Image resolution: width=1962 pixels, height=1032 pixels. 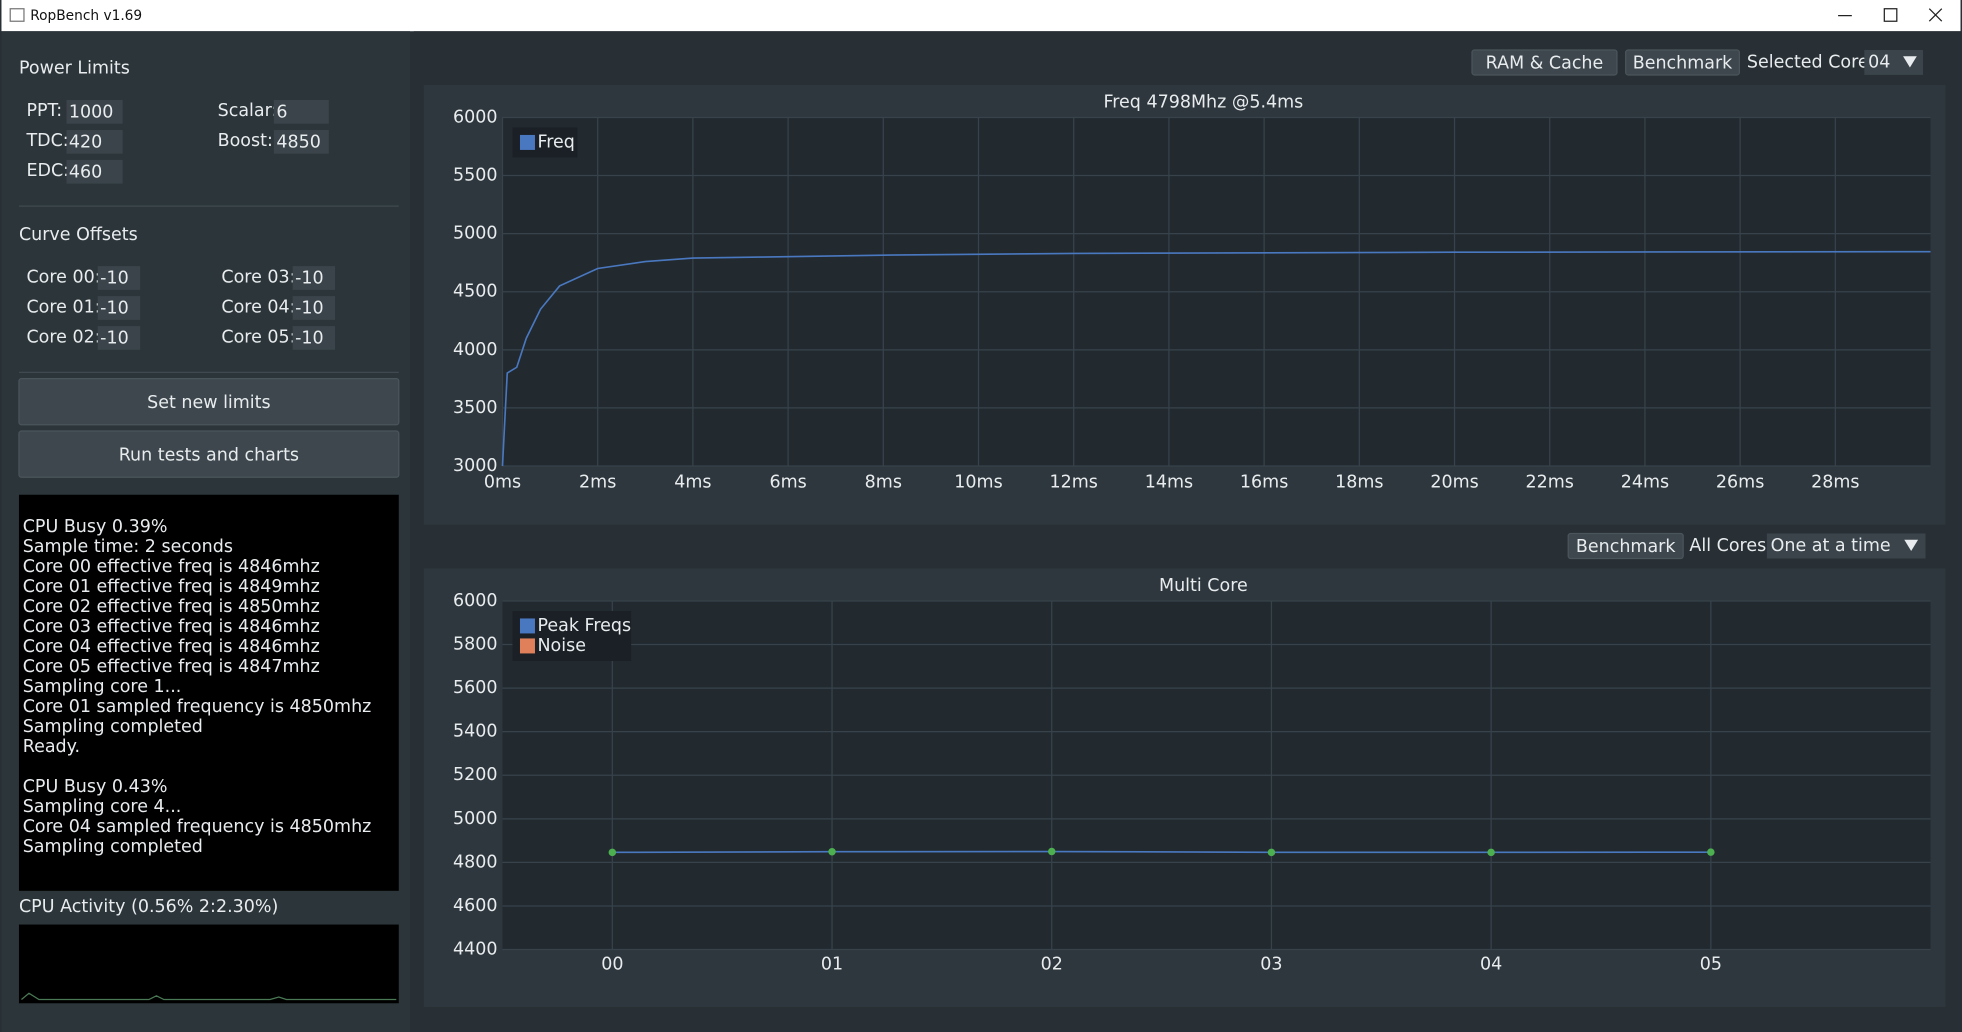 What do you see at coordinates (475, 732) in the screenshot?
I see `y-tick-label: 5400` at bounding box center [475, 732].